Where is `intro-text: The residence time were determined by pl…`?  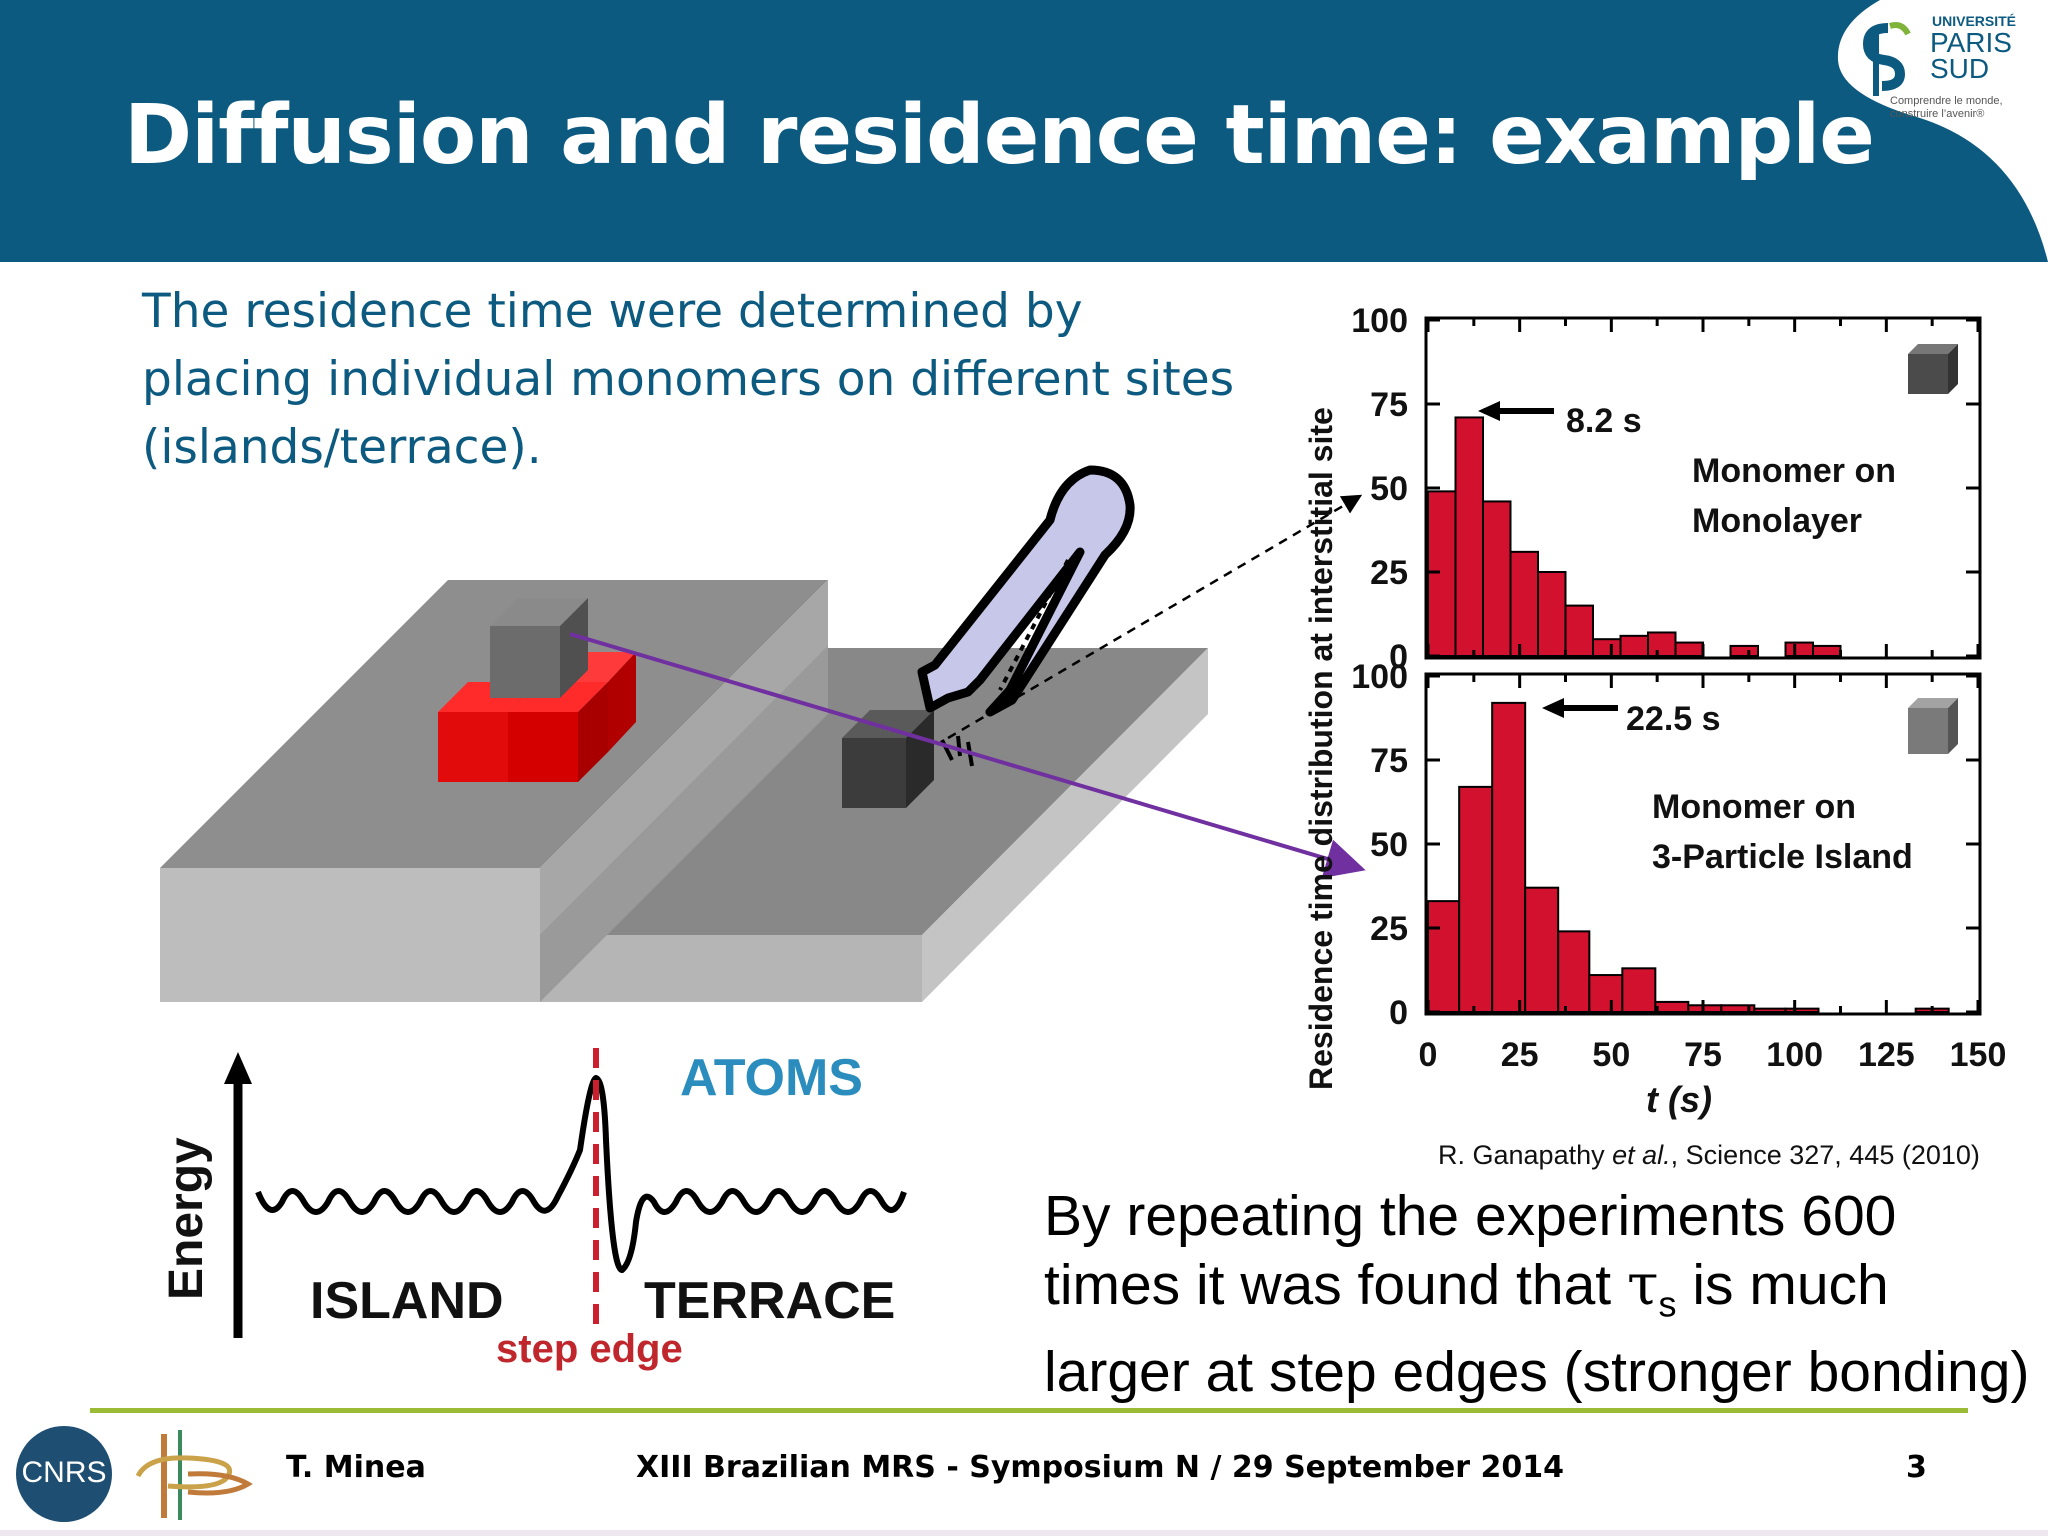
intro-text: The residence time were determined by pl… is located at coordinates (688, 379).